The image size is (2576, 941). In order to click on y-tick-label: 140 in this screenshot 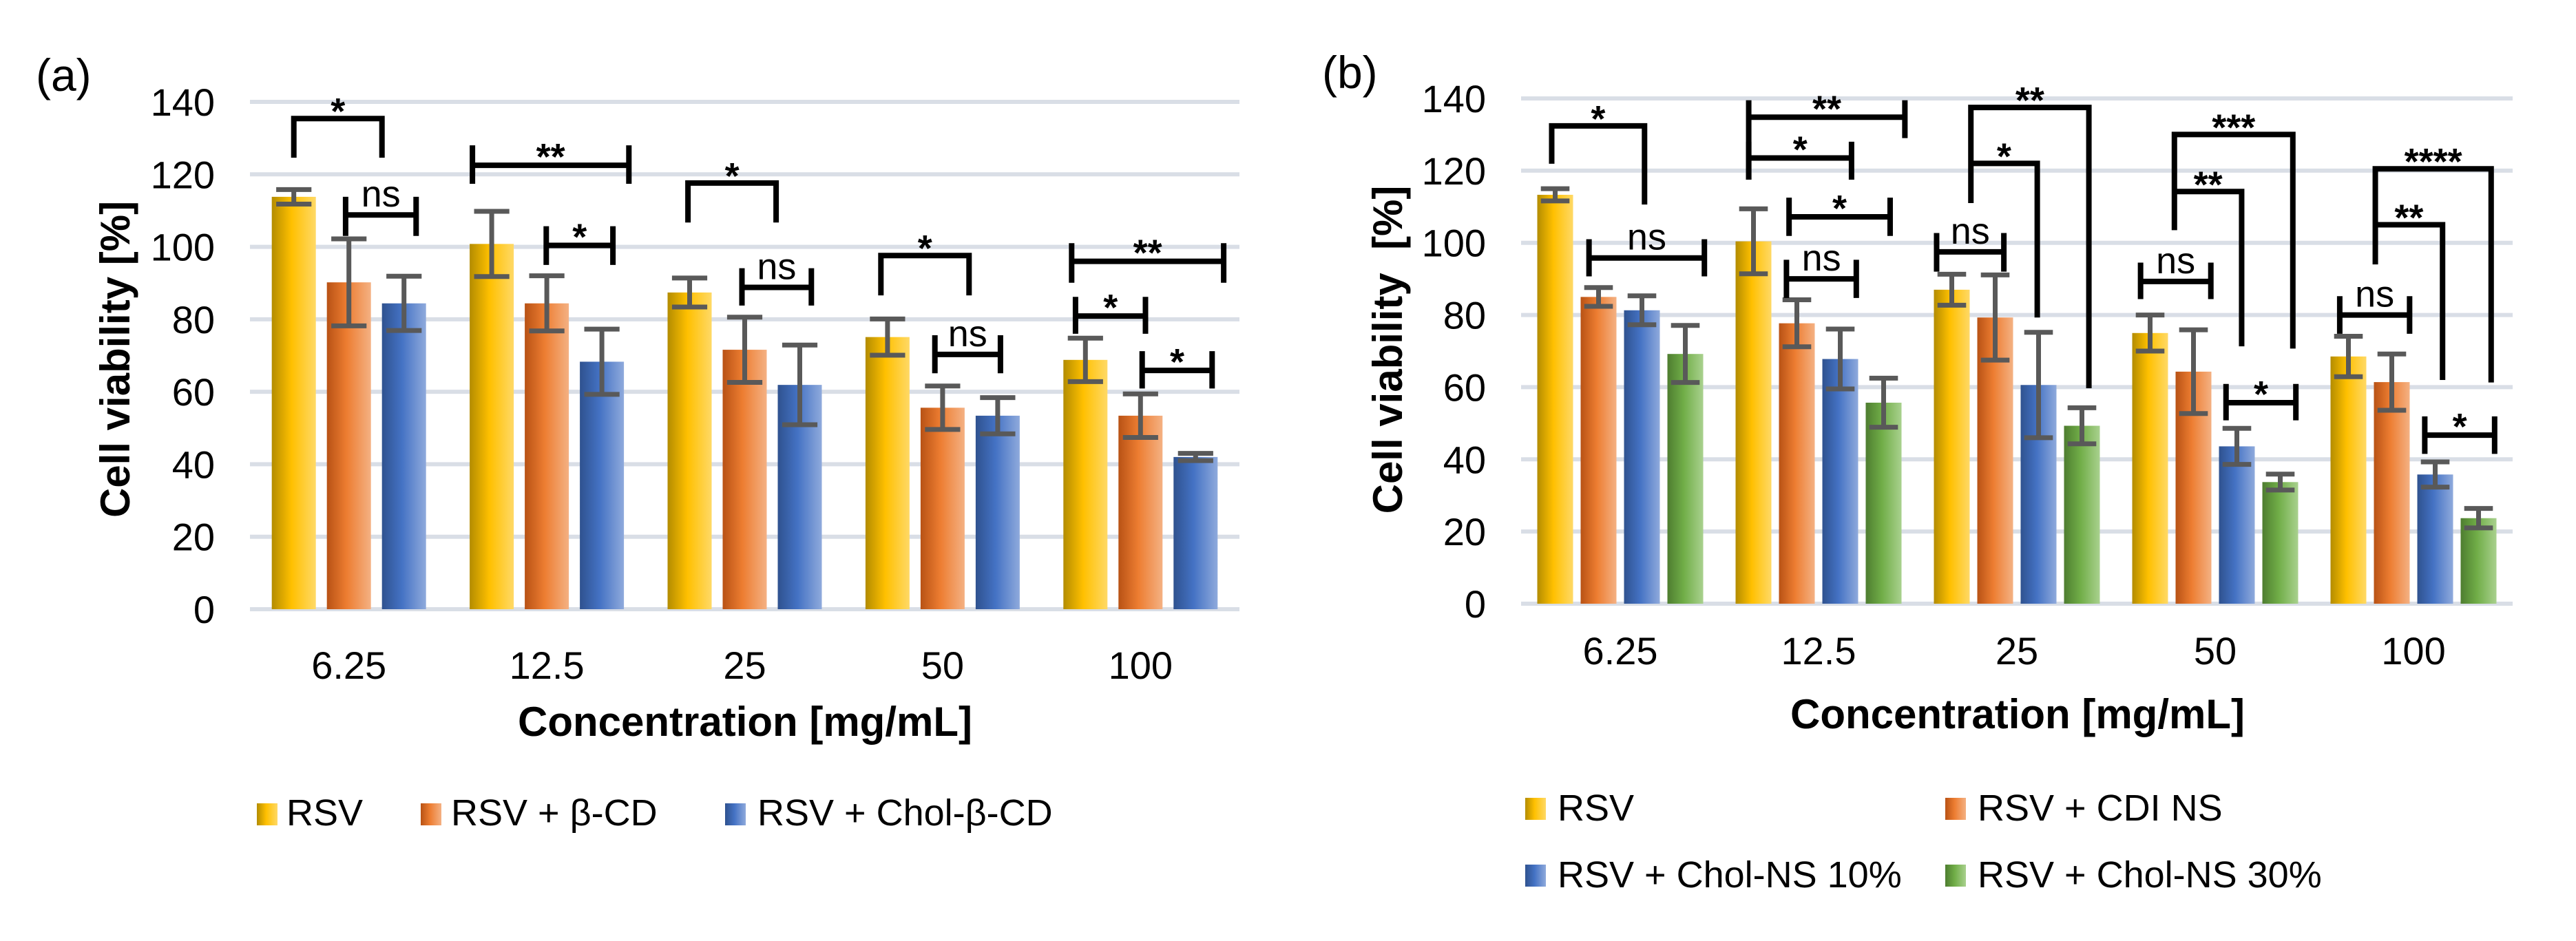, I will do `click(1454, 98)`.